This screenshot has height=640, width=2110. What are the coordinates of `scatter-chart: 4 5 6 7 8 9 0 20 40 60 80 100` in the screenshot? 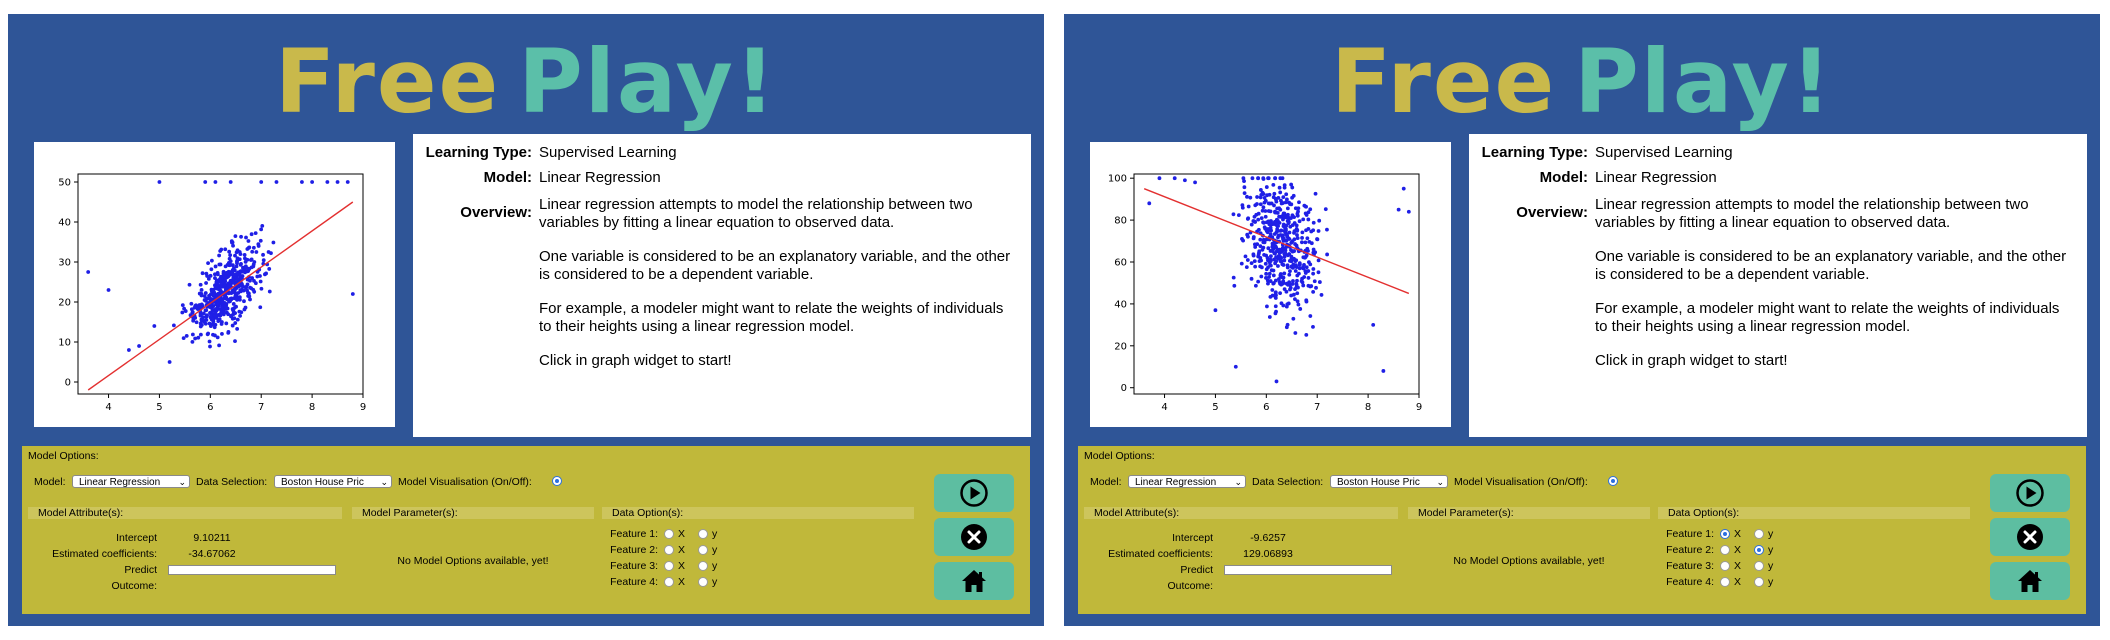 It's located at (1270, 284).